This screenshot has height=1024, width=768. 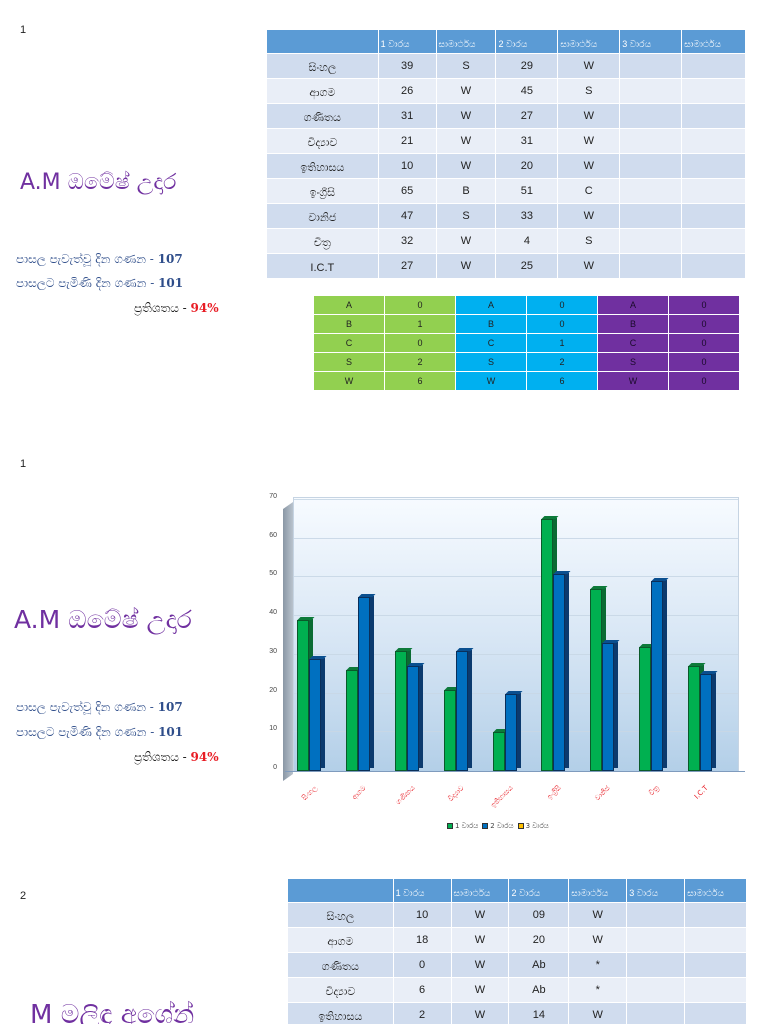 I want to click on percentage-line: ප්‍රතිශතය - 94%, so click(x=176, y=757).